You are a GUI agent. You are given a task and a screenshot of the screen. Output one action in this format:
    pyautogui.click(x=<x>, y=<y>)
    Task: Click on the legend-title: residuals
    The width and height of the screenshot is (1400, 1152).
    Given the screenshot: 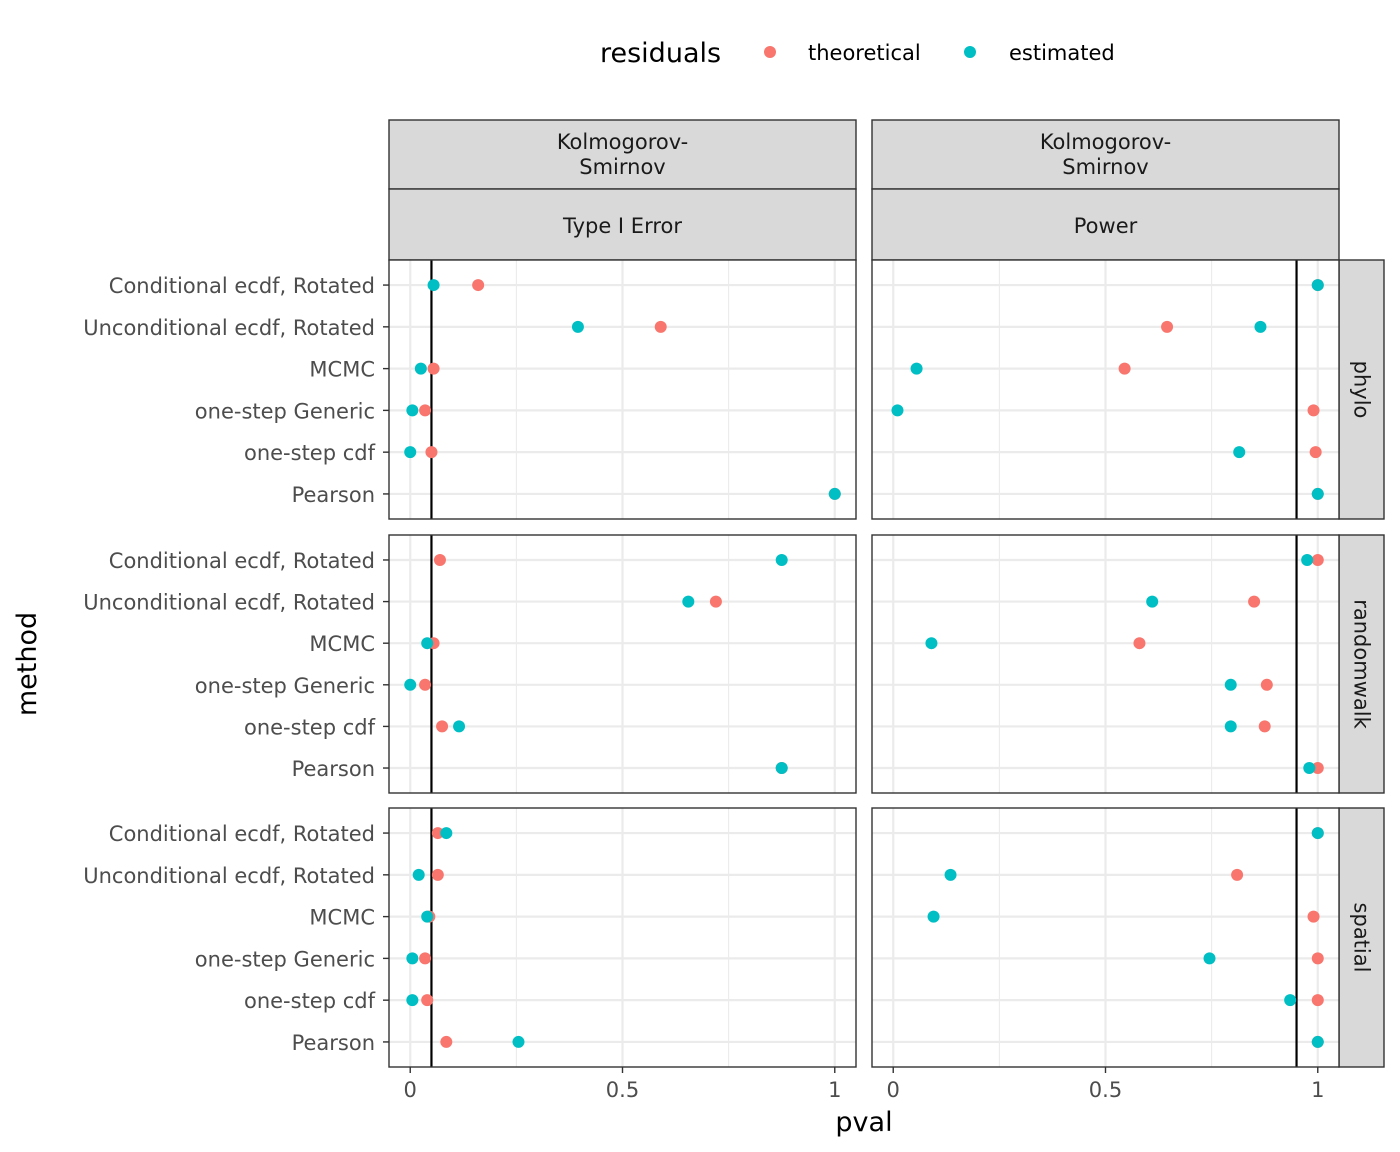 What is the action you would take?
    pyautogui.click(x=660, y=53)
    